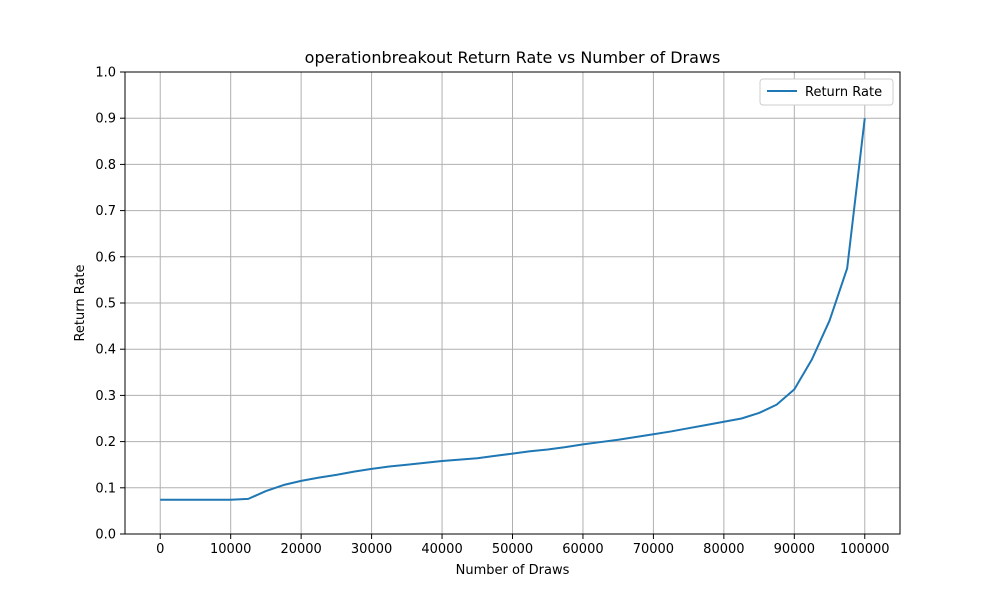 The height and width of the screenshot is (600, 1000). I want to click on y-axis-label: Return Rate, so click(80, 302).